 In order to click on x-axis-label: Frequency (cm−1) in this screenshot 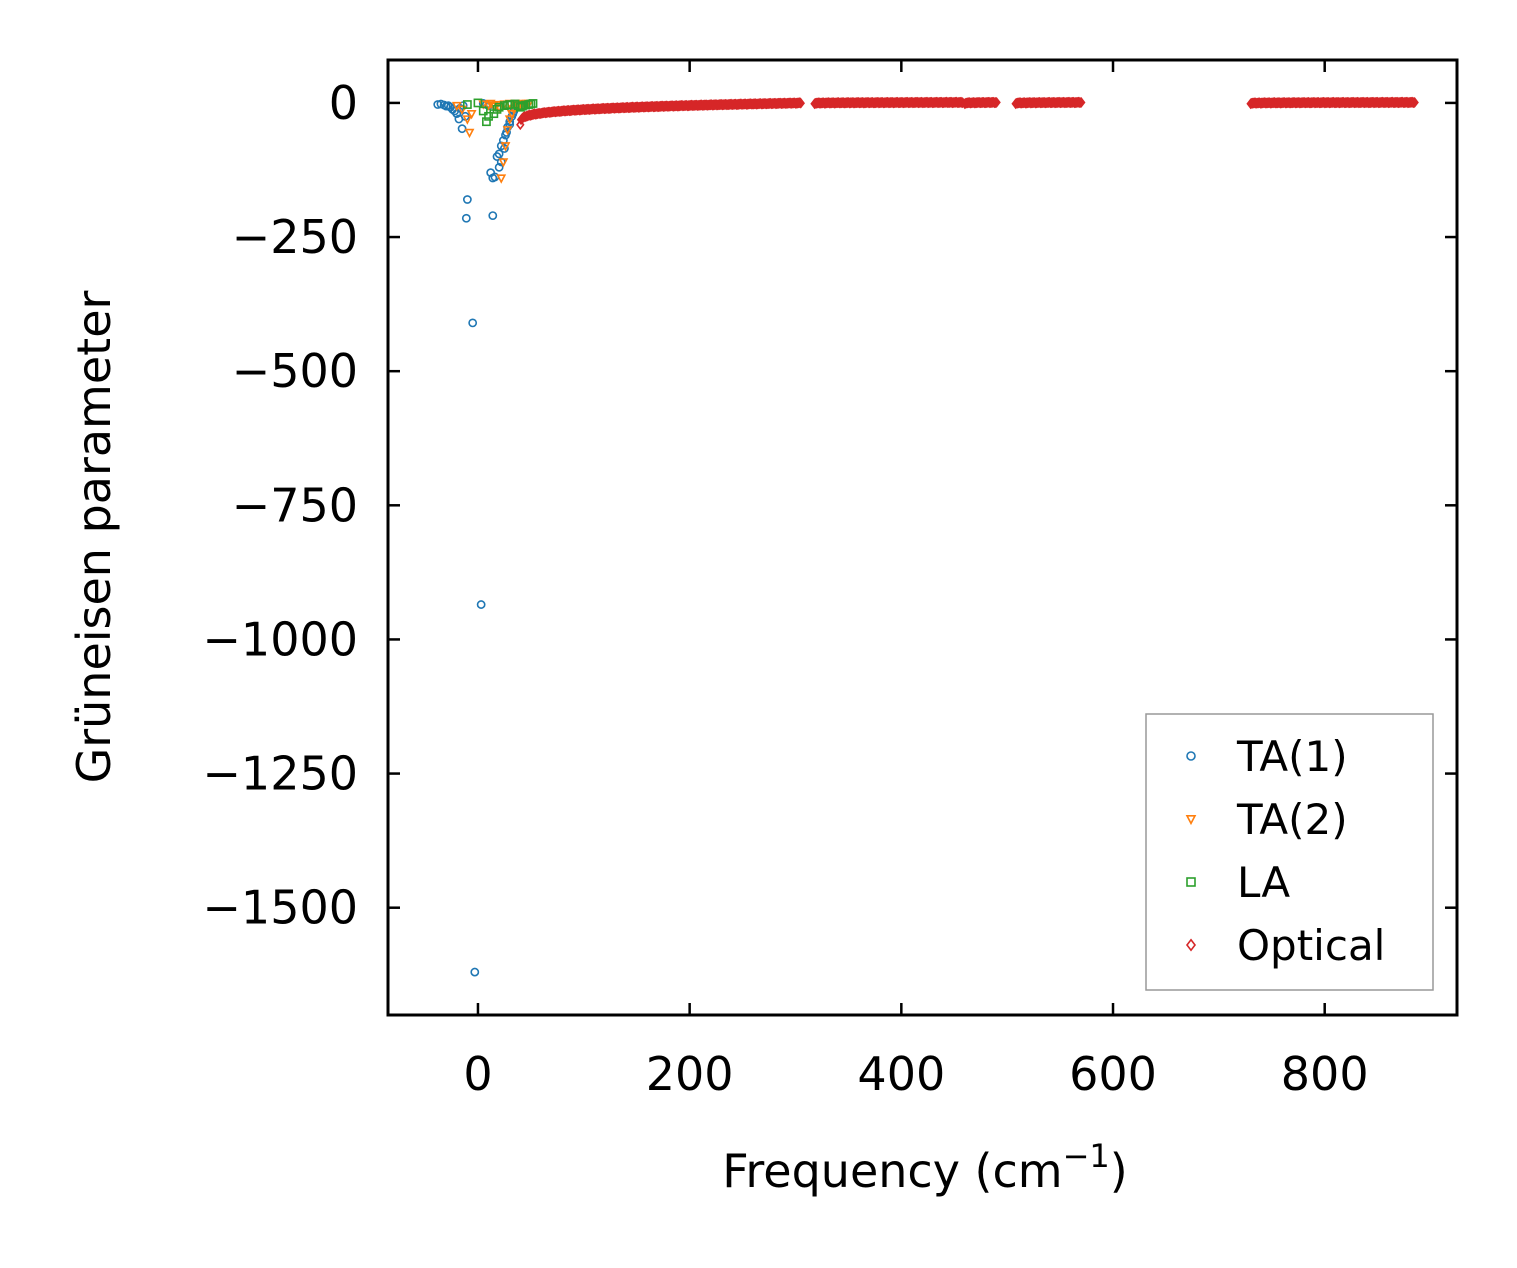, I will do `click(924, 1167)`.